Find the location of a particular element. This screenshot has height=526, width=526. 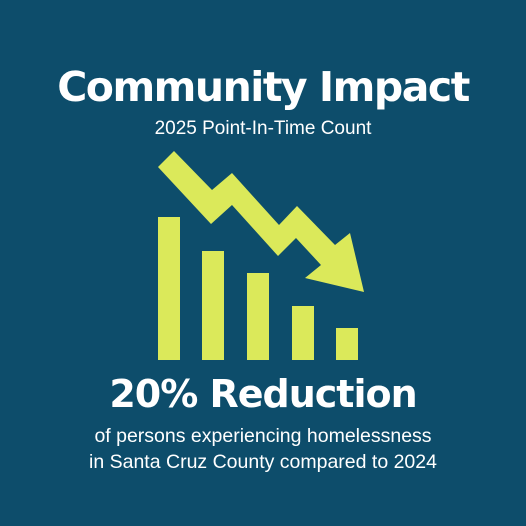

page-subtitle: 2025 Point-In-Time Count is located at coordinates (263, 128).